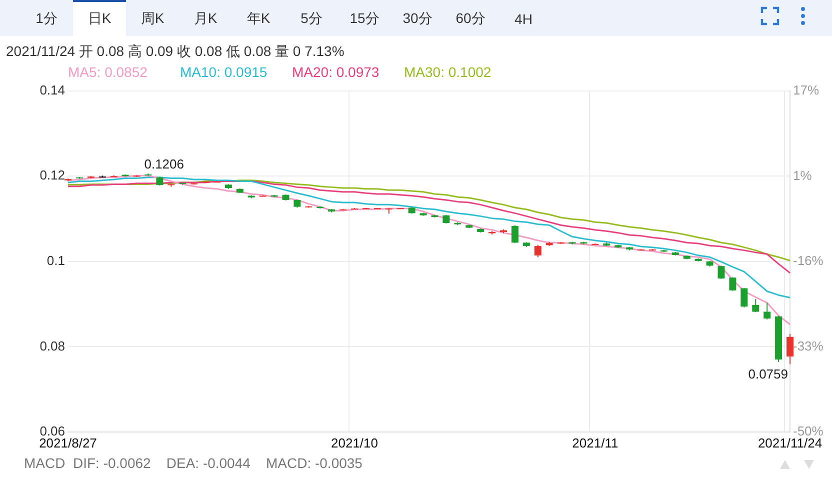  I want to click on x-tick-label: 2021/11, so click(595, 442).